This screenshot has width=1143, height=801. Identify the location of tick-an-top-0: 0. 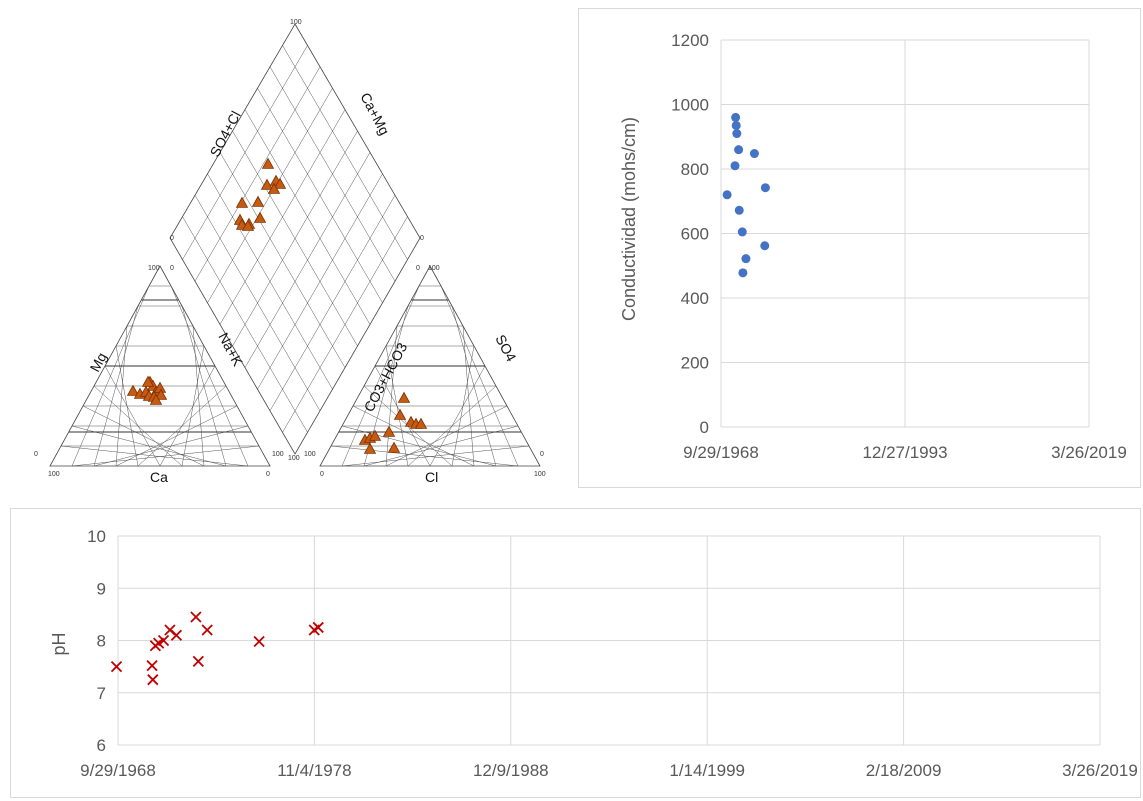
(418, 268).